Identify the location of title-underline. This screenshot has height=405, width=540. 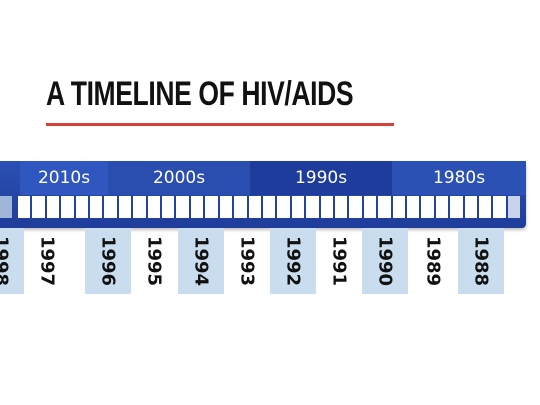
(220, 124).